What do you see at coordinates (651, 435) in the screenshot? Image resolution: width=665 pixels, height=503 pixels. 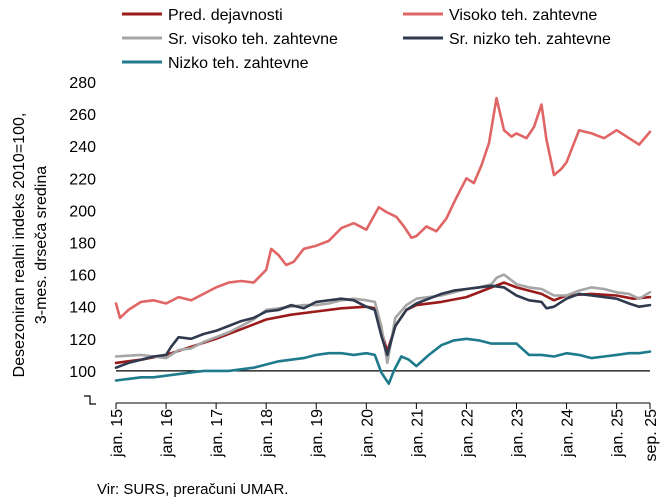 I see `x-tick-label: sep. 25` at bounding box center [651, 435].